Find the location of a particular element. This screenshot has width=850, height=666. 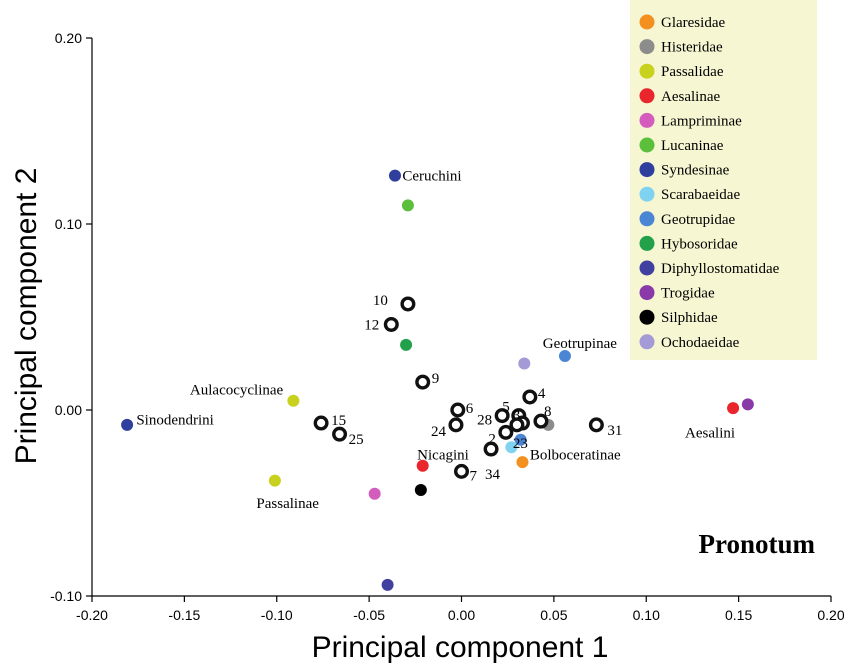

legend-label: Syndesinae is located at coordinates (695, 171).